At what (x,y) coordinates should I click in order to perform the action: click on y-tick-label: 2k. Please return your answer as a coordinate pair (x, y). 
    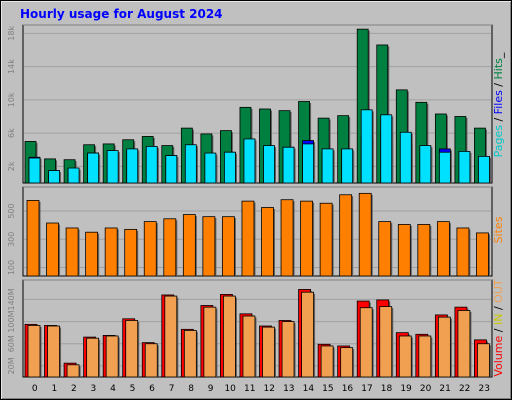
    Looking at the image, I should click on (11, 166).